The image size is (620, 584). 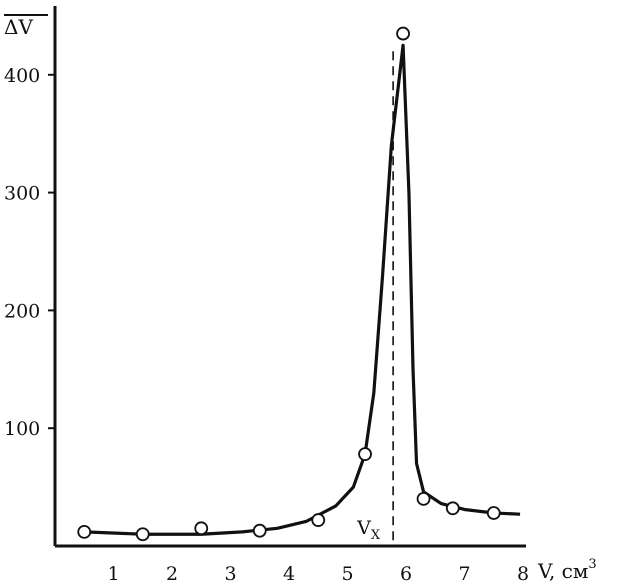 I want to click on y-tick-label: 200, so click(x=22, y=311).